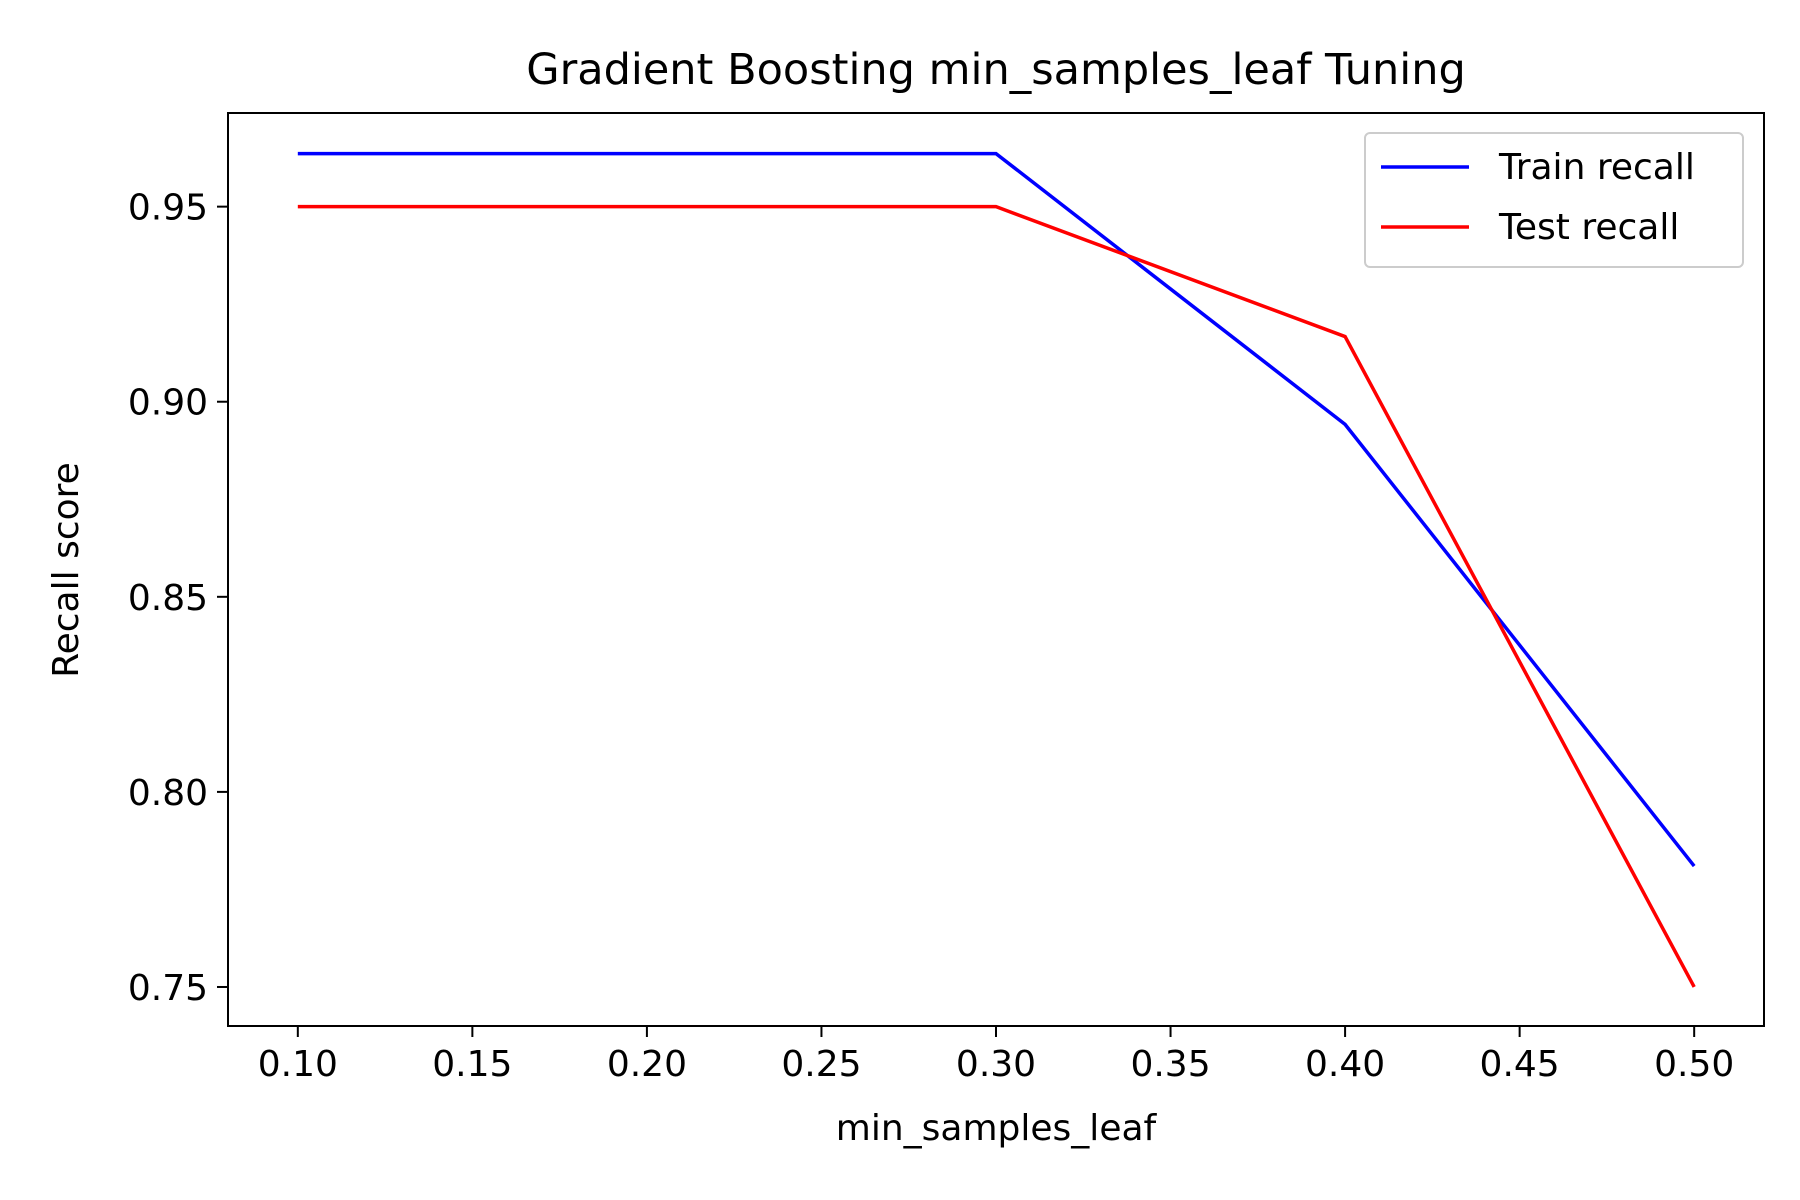 The image size is (1800, 1200). What do you see at coordinates (1694, 1064) in the screenshot?
I see `x-tick-label: 0.50` at bounding box center [1694, 1064].